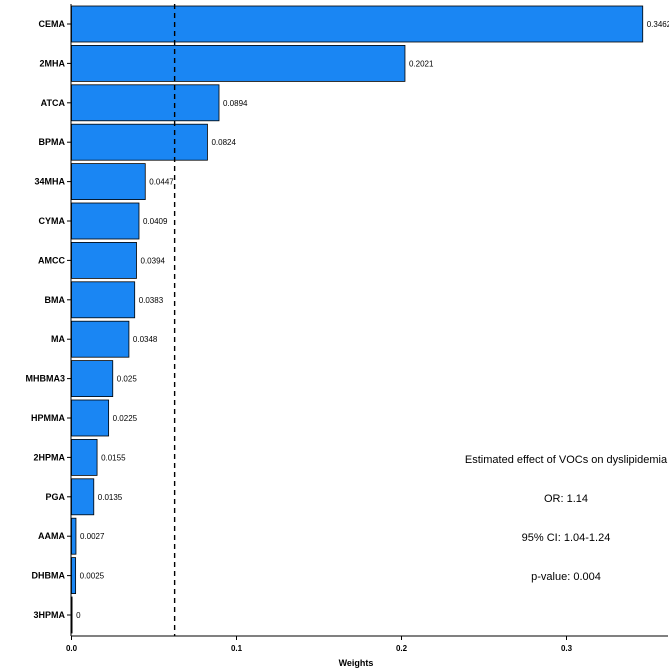 The width and height of the screenshot is (669, 670). Describe the element at coordinates (49, 457) in the screenshot. I see `category-label-2hpma: 2HPMA` at that location.